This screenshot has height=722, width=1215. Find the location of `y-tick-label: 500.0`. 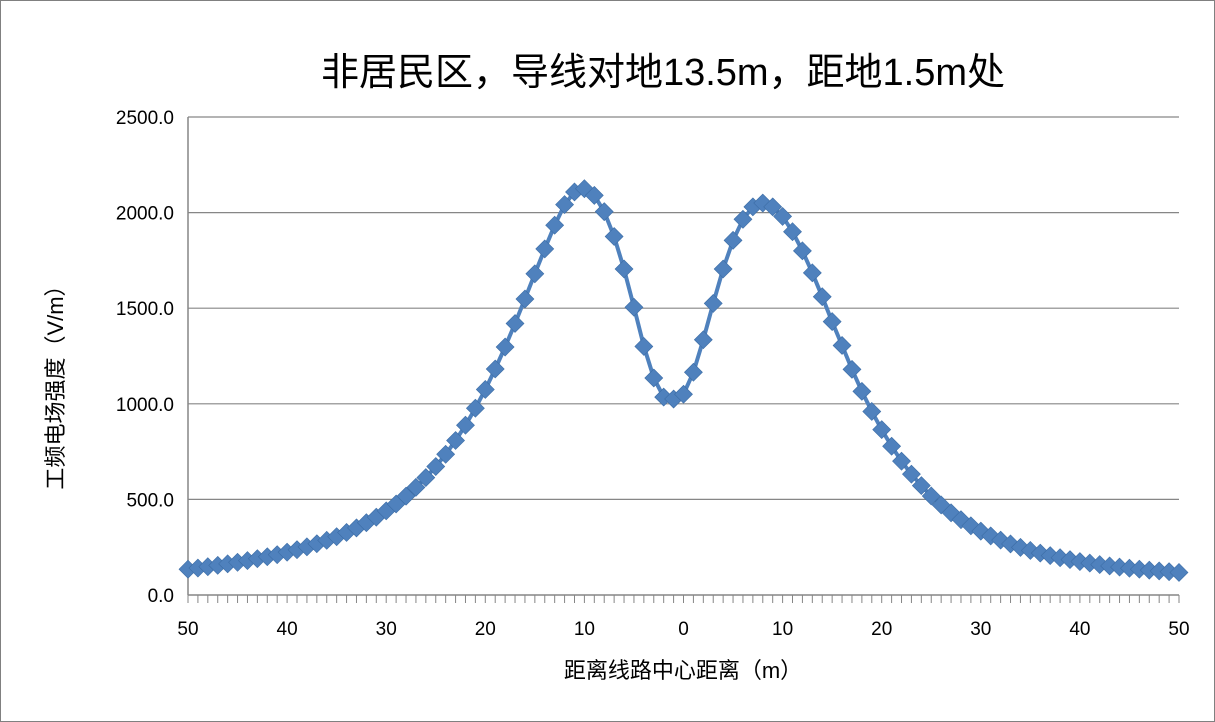

y-tick-label: 500.0 is located at coordinates (150, 500).